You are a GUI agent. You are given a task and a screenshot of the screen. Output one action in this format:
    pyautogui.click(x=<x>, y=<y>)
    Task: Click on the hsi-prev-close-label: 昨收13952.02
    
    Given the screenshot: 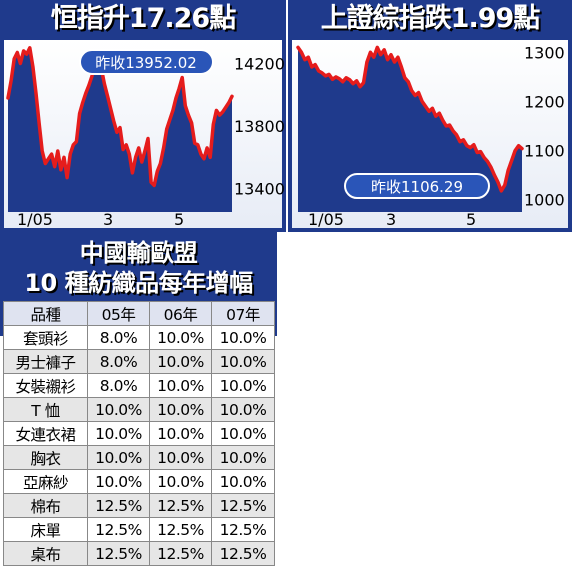 What is the action you would take?
    pyautogui.click(x=146, y=63)
    